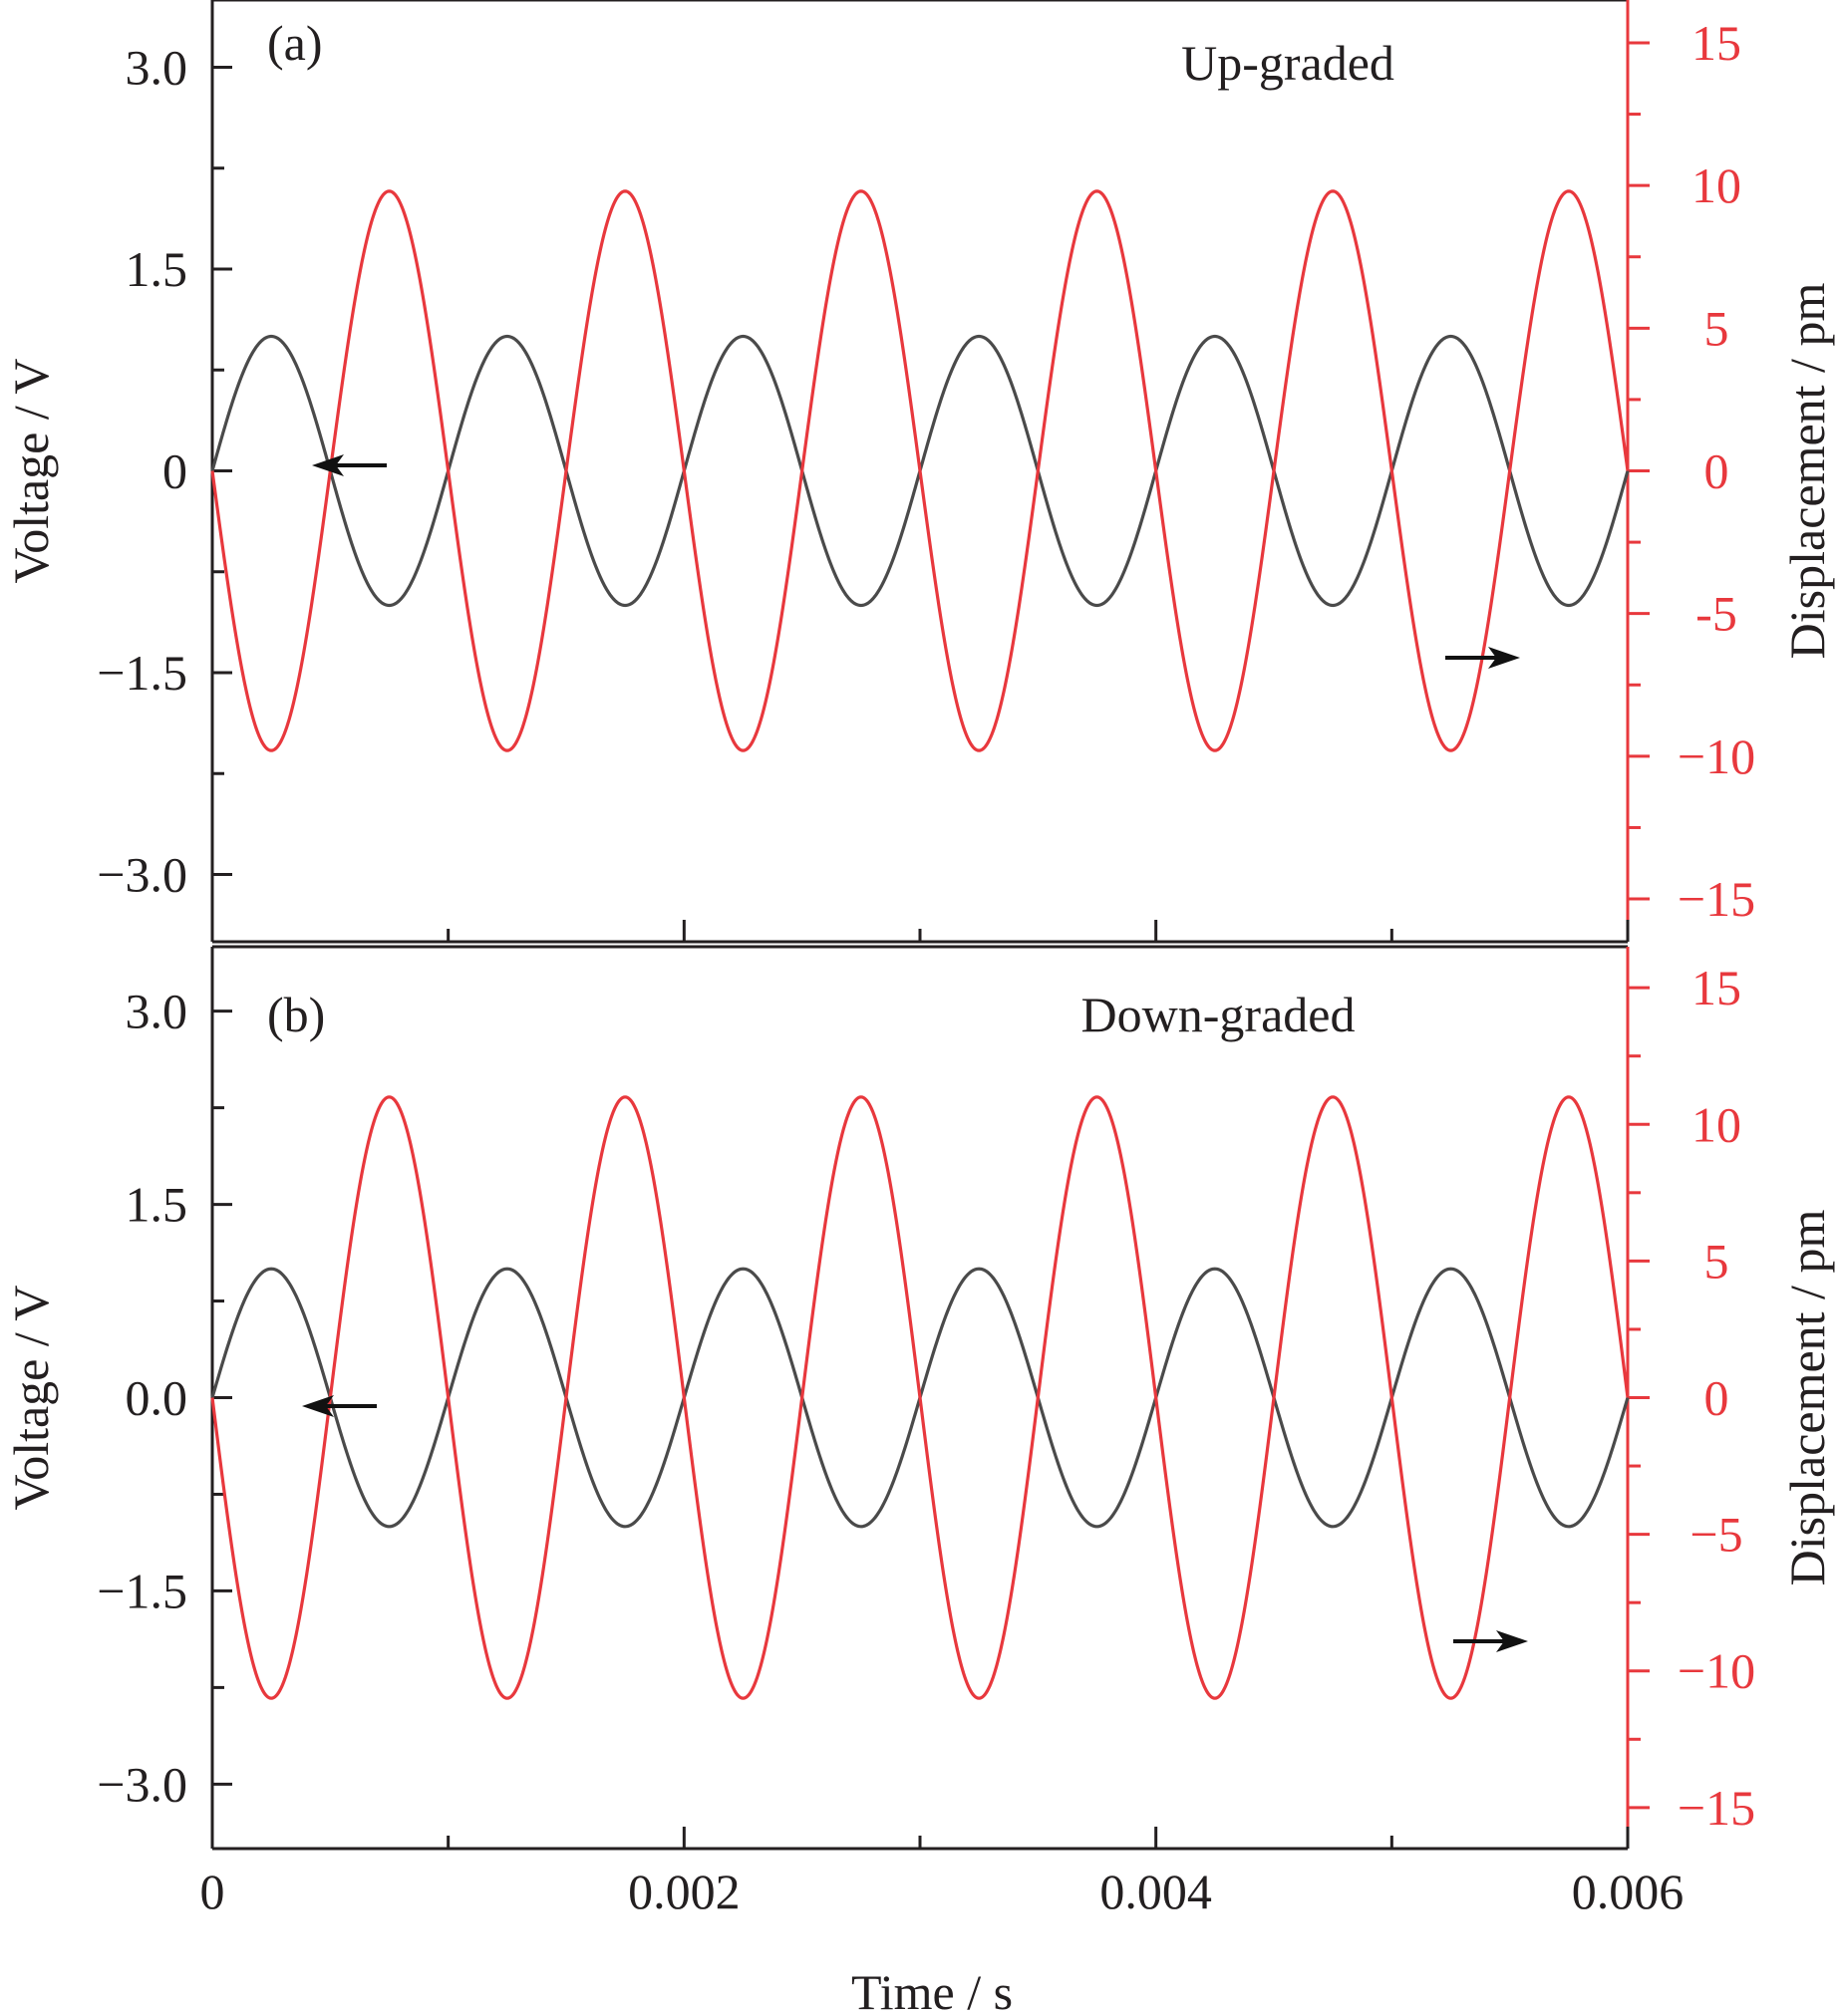  Describe the element at coordinates (157, 1398) in the screenshot. I see `y-left-tick-label: 0.0` at that location.